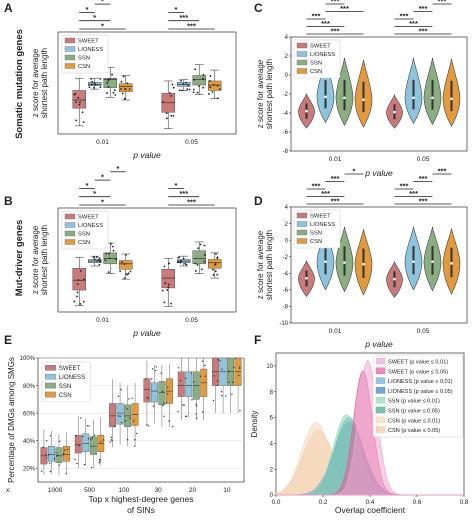 The image size is (474, 523). I want to click on y-axis-label: shortest path length, so click(44, 260).